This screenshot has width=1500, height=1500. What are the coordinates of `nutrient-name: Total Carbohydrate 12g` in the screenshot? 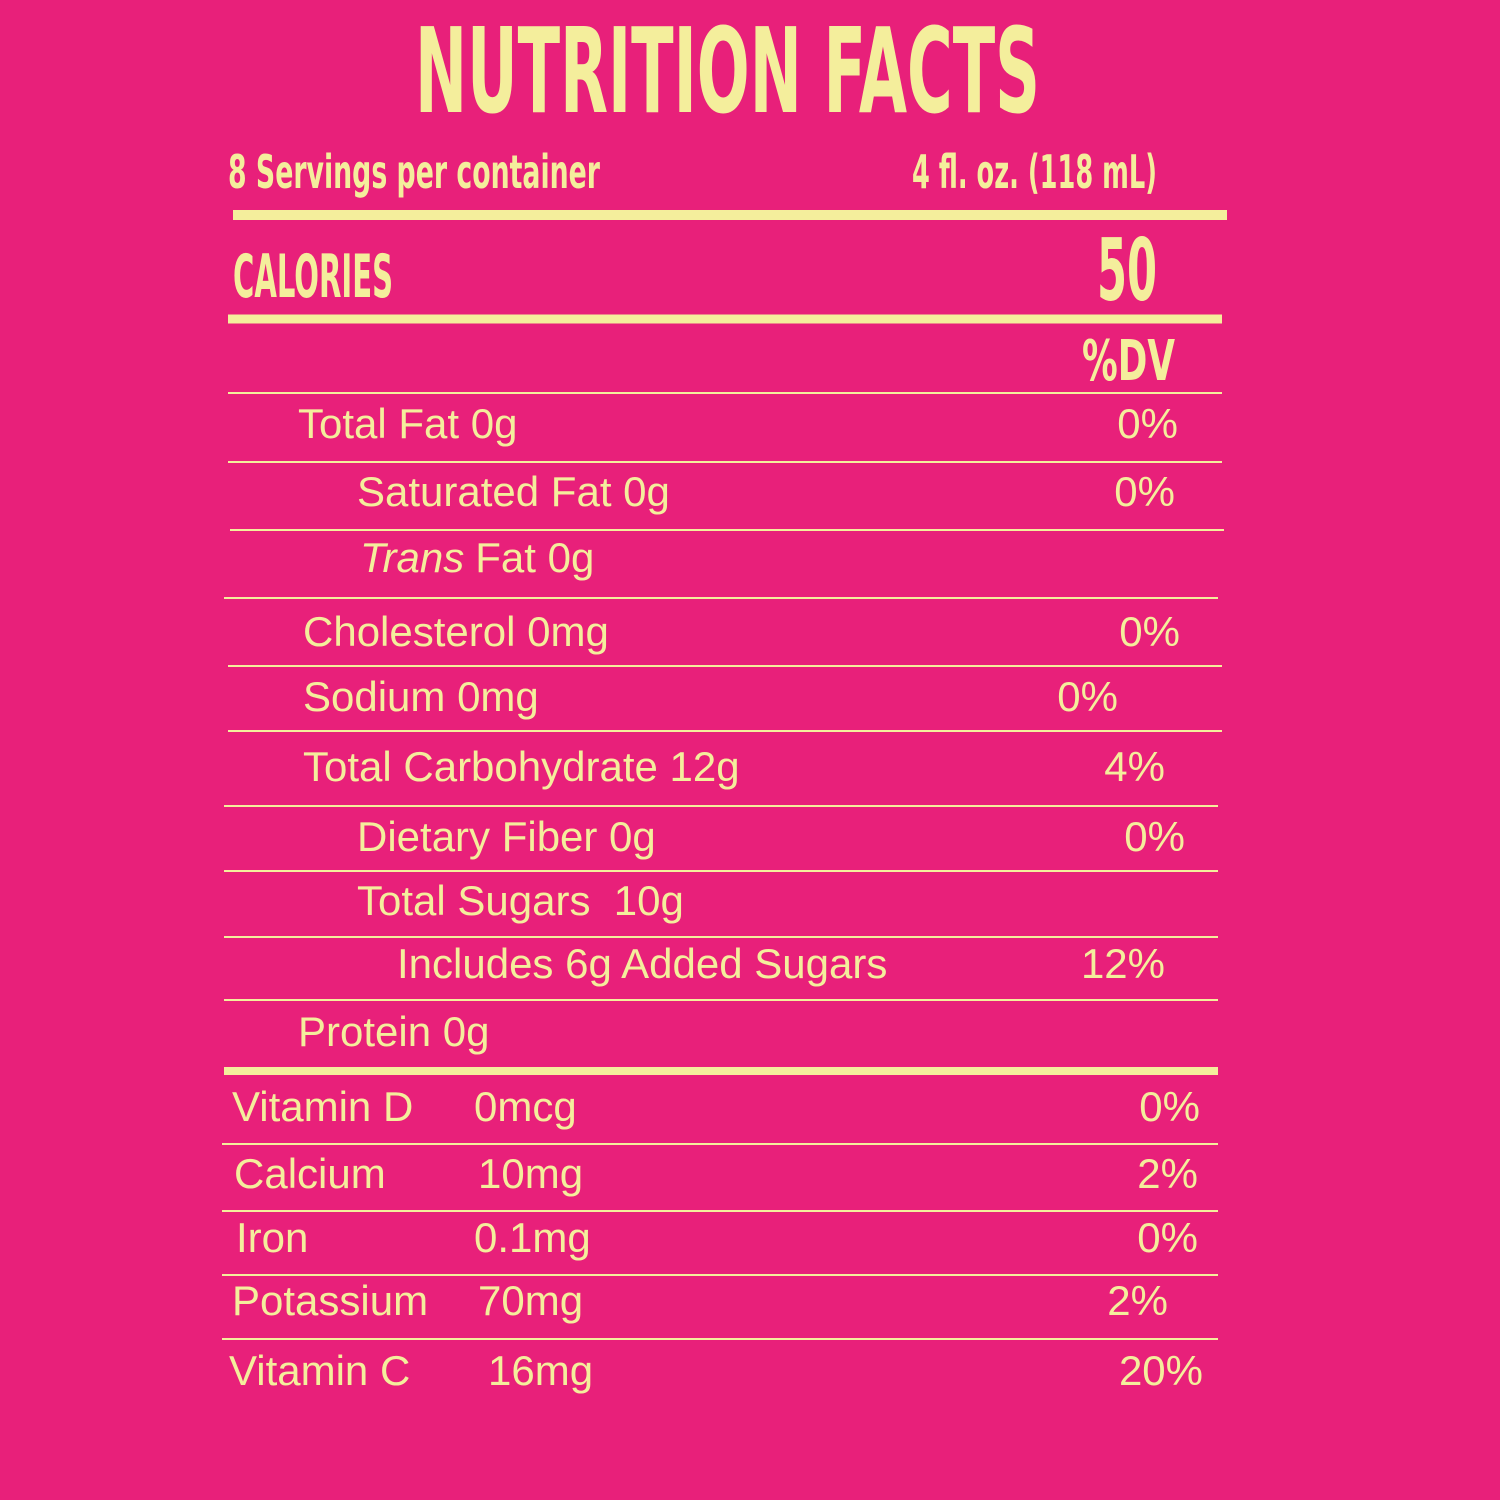 It's located at (521, 766).